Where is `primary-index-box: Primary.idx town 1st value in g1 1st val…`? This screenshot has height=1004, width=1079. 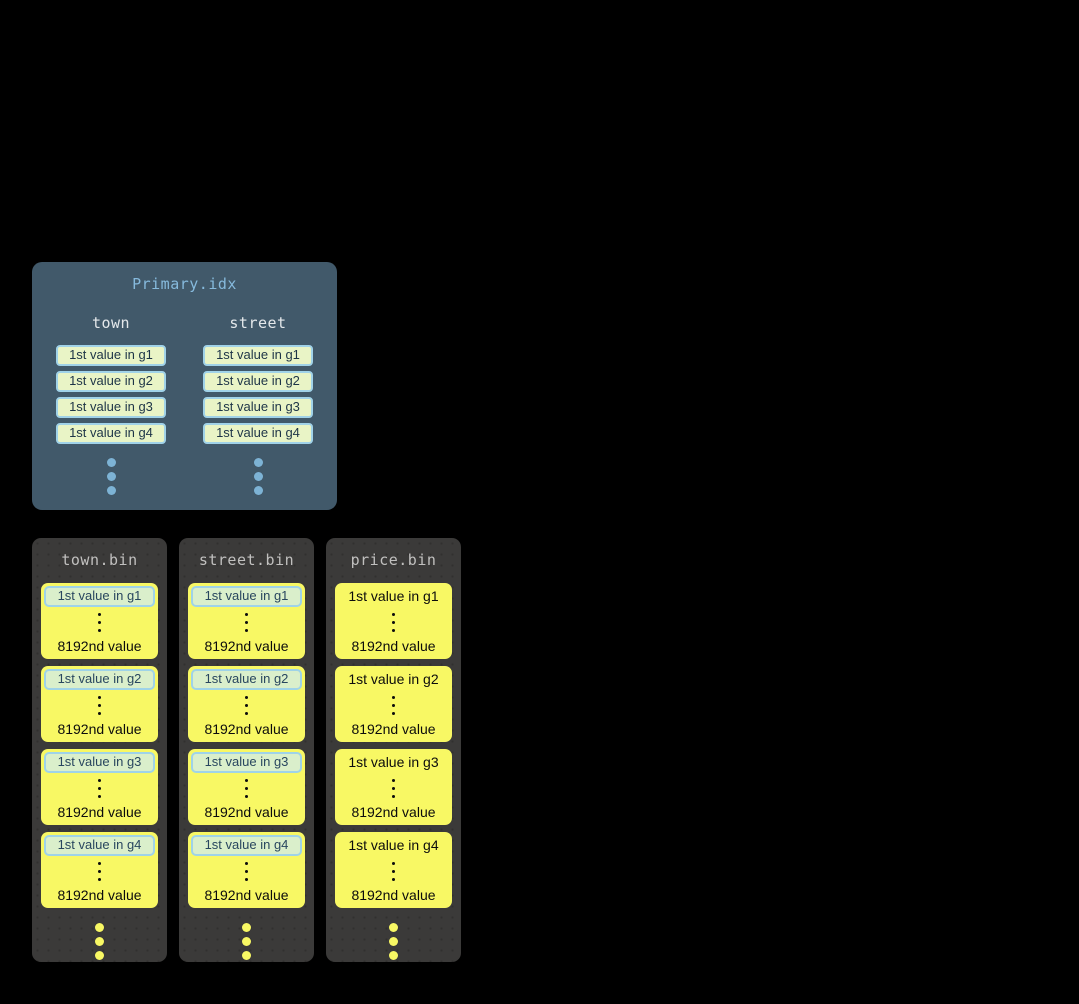
primary-index-box: Primary.idx town 1st value in g1 1st val… is located at coordinates (184, 386).